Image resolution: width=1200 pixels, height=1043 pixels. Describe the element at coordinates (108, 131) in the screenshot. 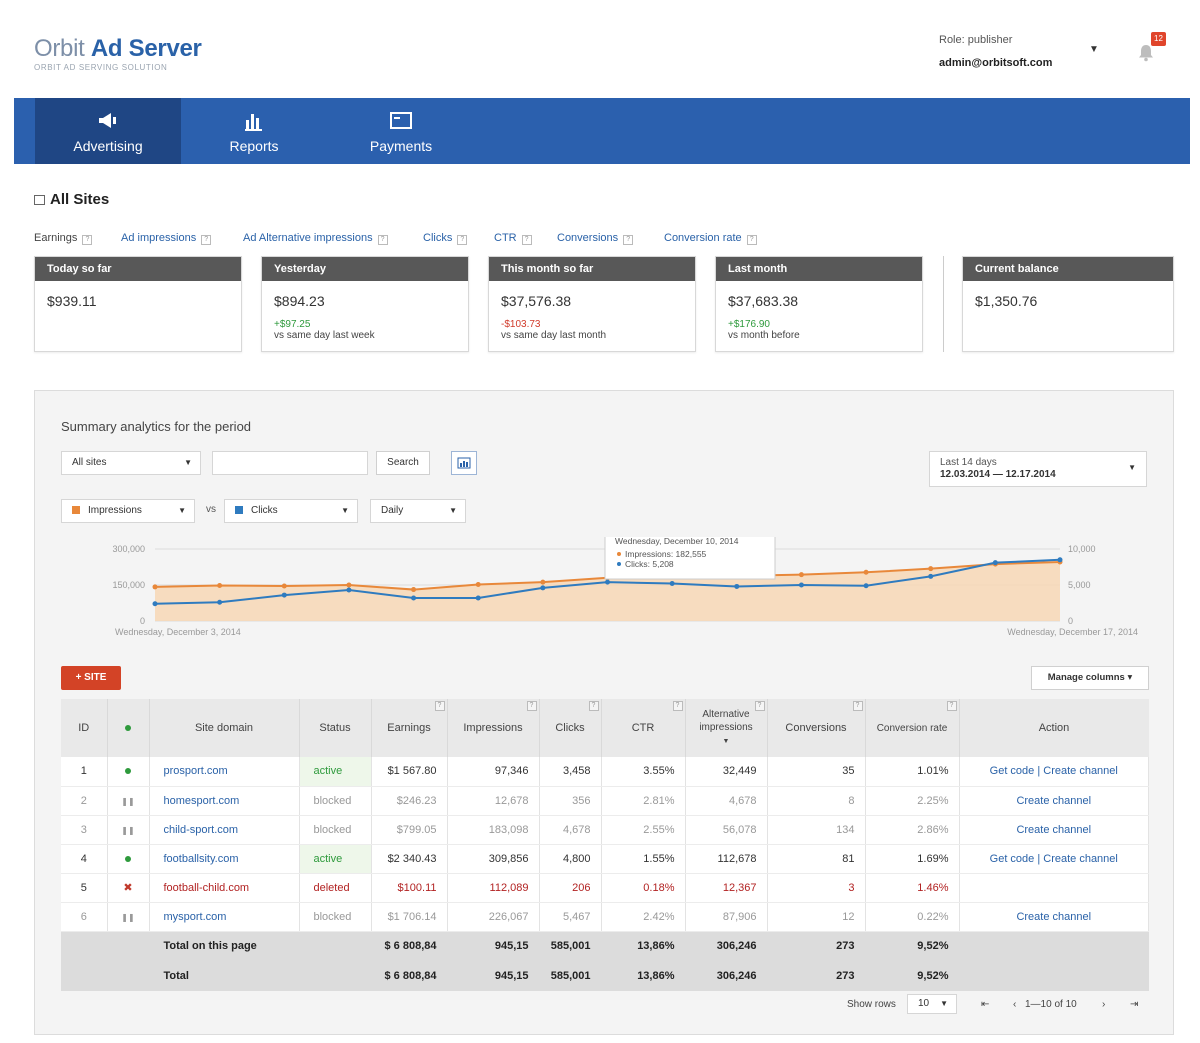

I see `nav-advertising: Advertising` at that location.